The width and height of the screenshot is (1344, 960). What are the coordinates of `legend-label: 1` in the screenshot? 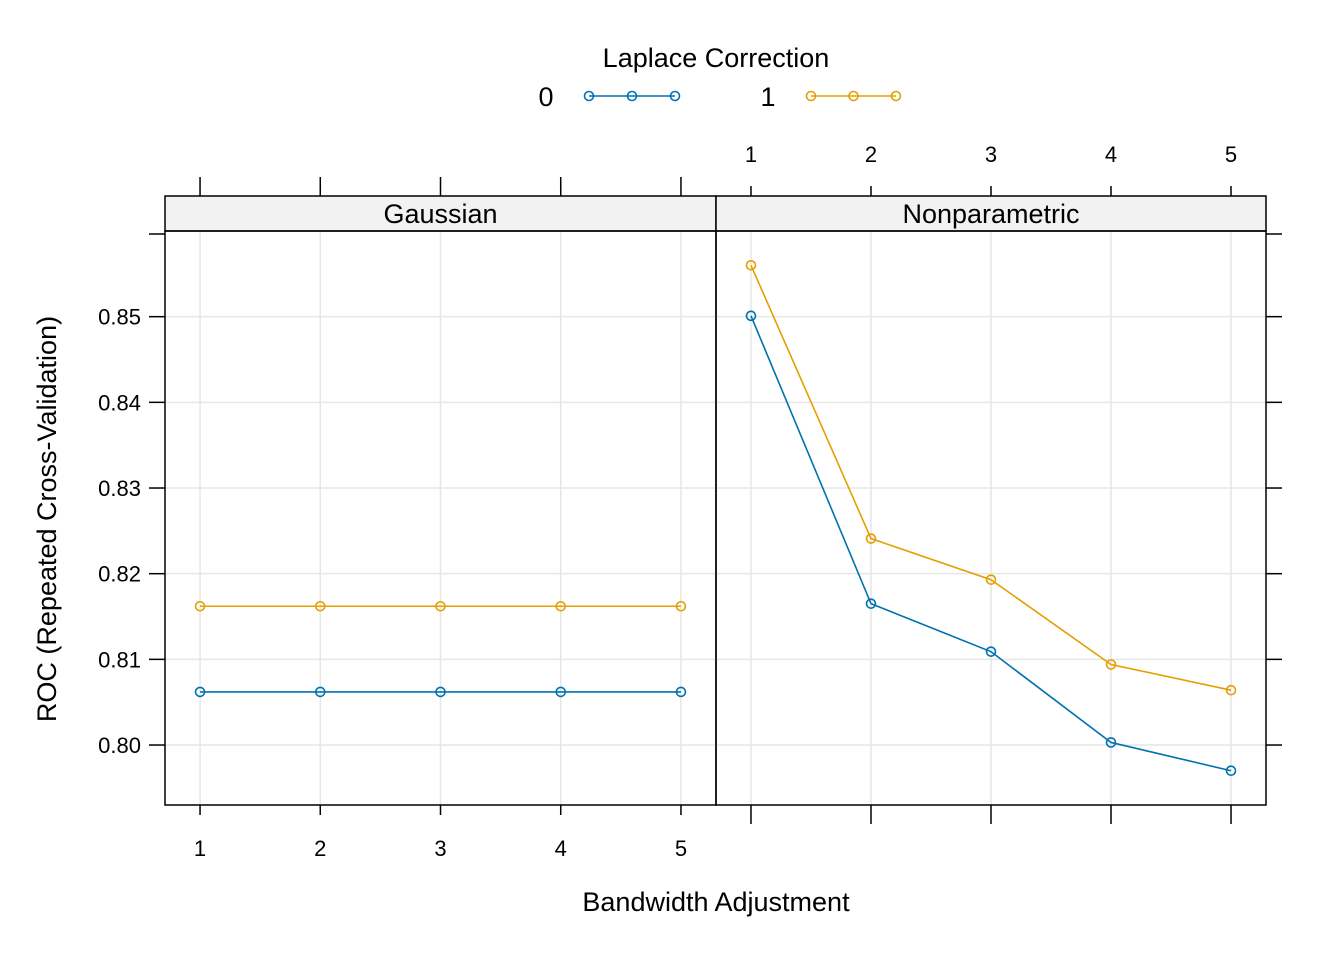 It's located at (767, 97).